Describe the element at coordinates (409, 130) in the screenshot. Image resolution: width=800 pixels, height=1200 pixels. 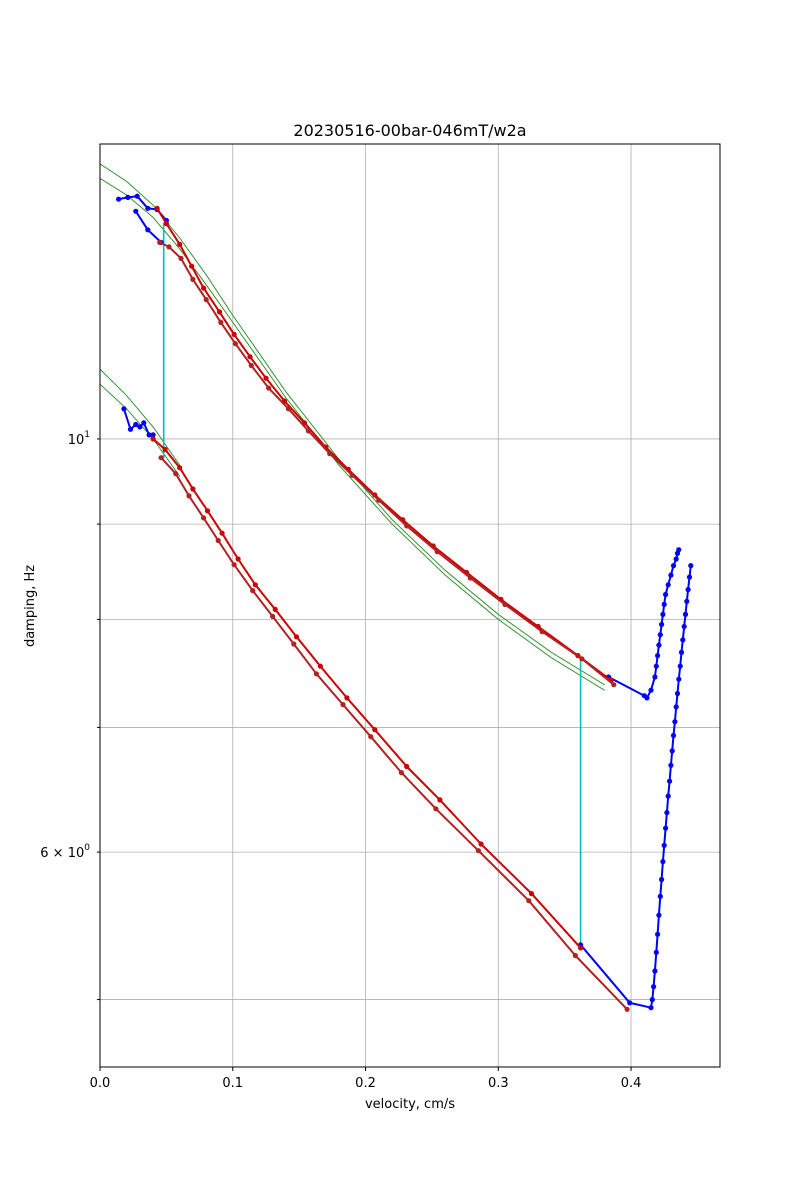
I see `chart-title: 20230516-00bar-046mT/w2a` at that location.